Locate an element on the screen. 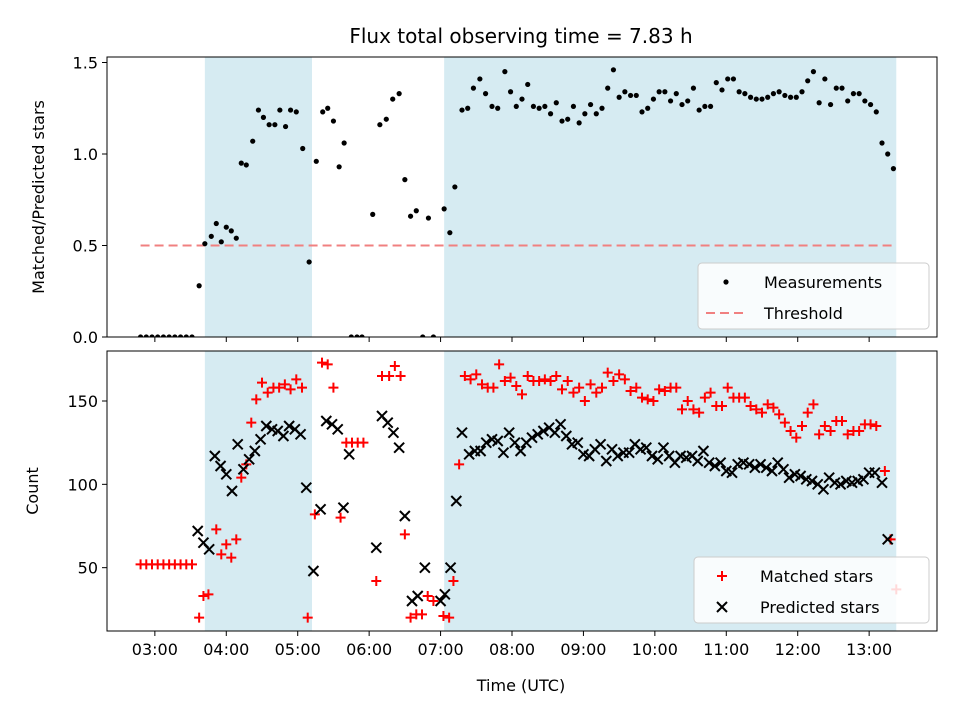  legend-label: Threshold is located at coordinates (803, 313).